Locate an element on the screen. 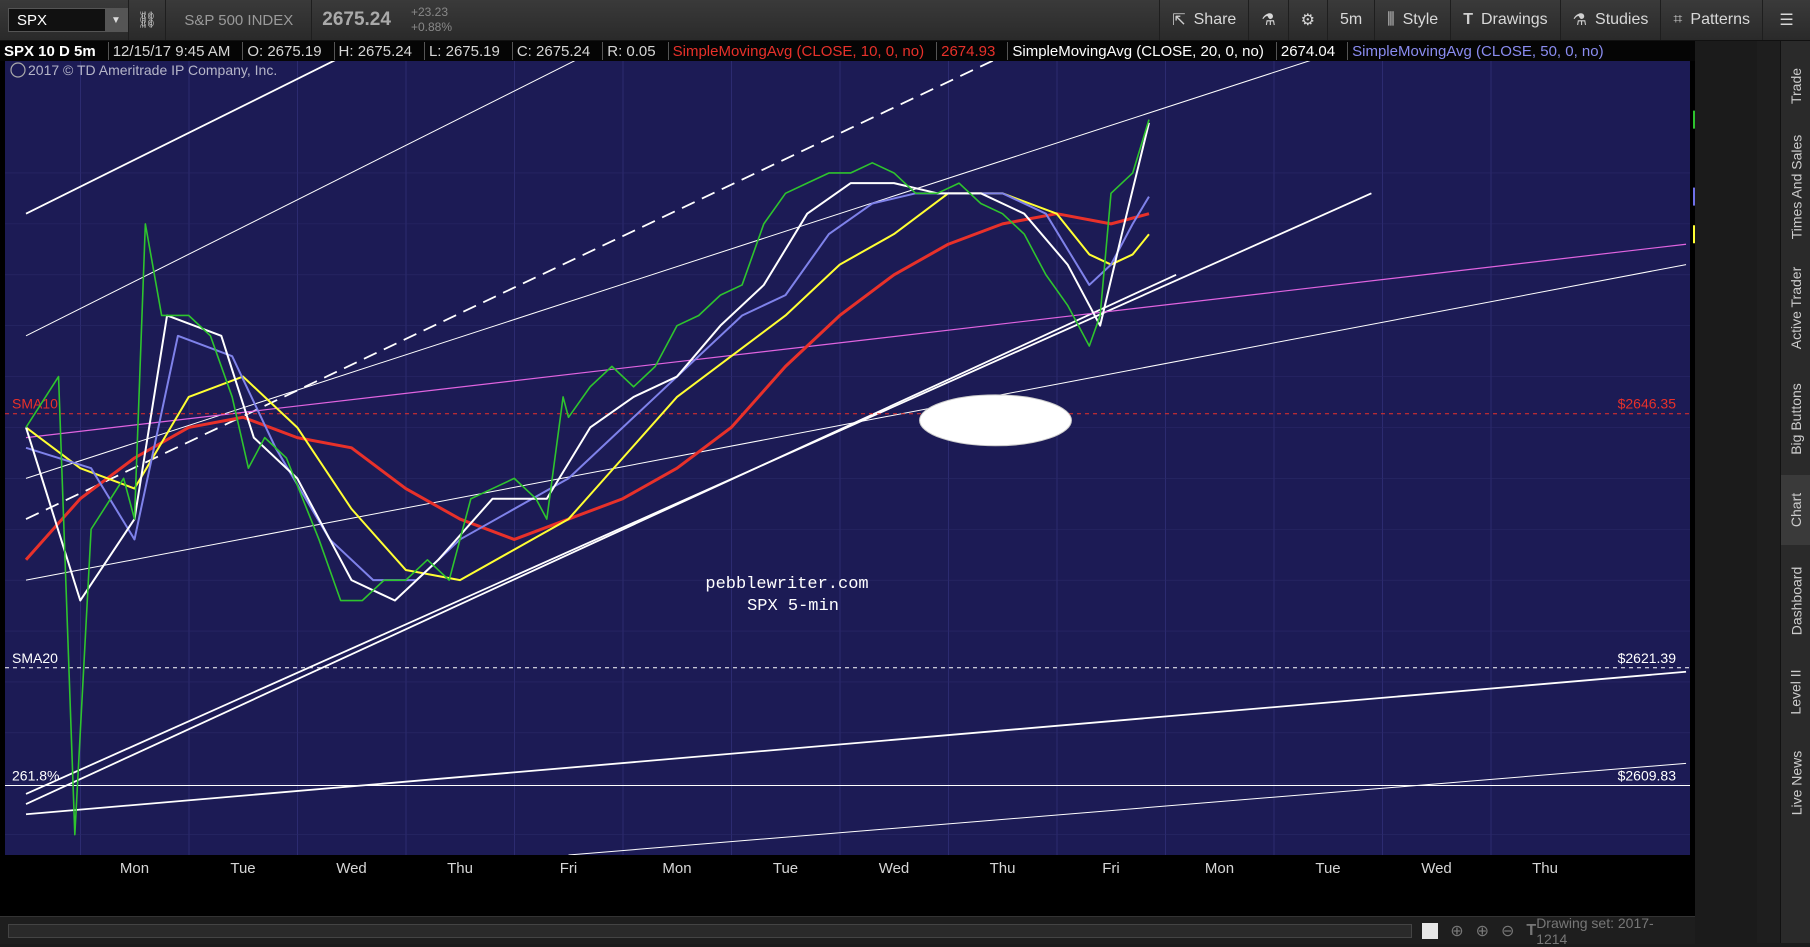 This screenshot has width=1810, height=947. sma20-study-label: SimpleMovingAvg (CLOSE, 20, 0, no) is located at coordinates (1138, 51).